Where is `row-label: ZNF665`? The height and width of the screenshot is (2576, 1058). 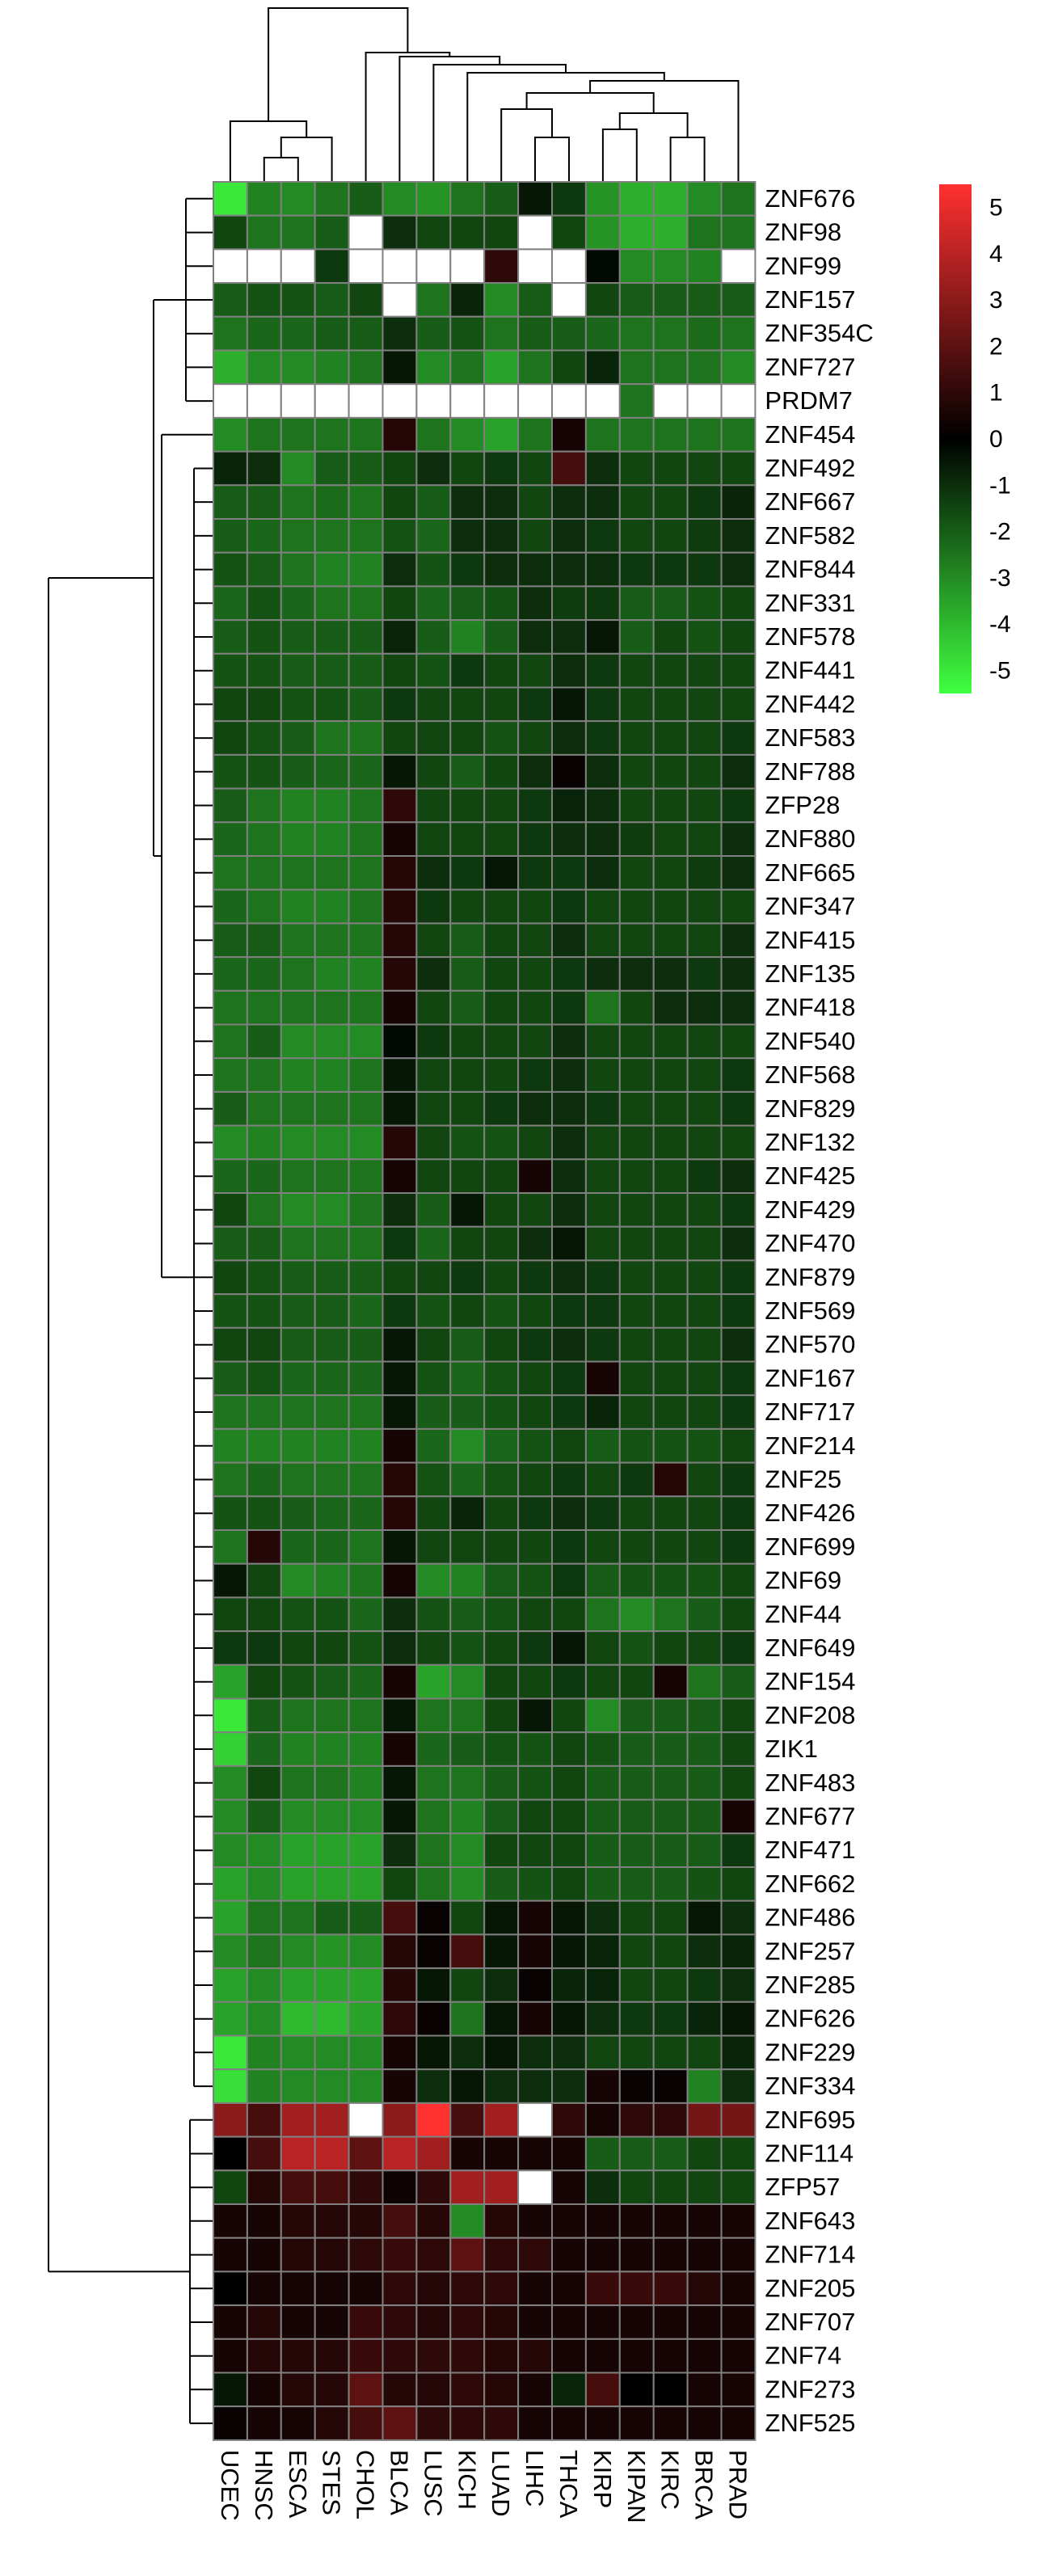
row-label: ZNF665 is located at coordinates (810, 873).